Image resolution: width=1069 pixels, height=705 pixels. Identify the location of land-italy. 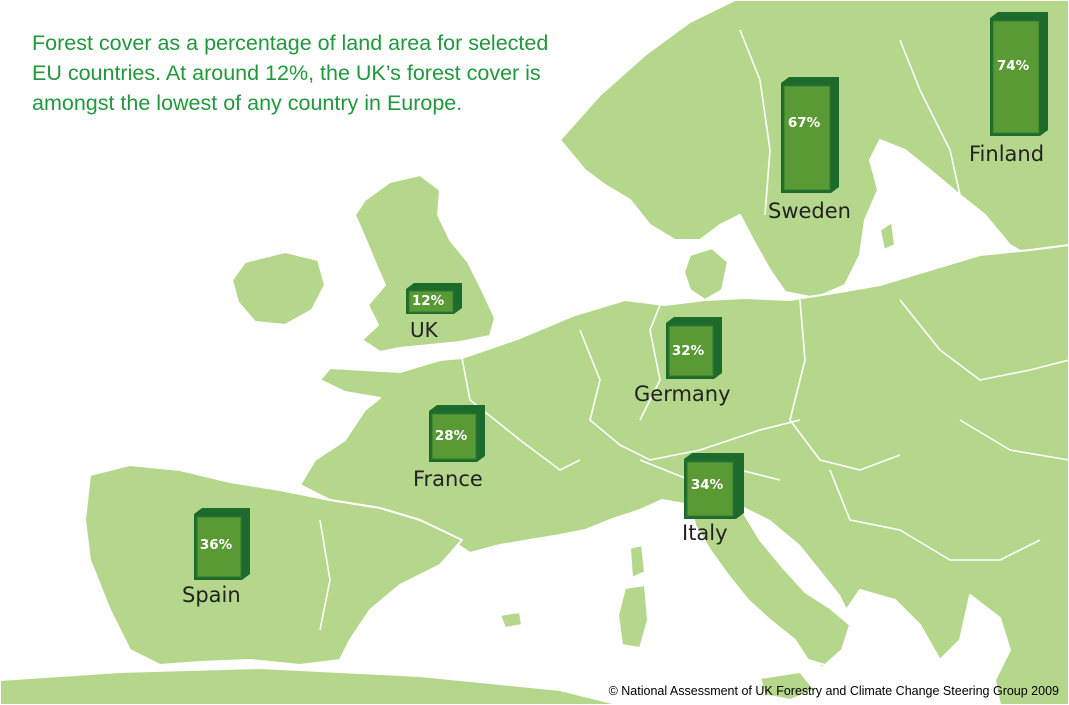
(770, 581).